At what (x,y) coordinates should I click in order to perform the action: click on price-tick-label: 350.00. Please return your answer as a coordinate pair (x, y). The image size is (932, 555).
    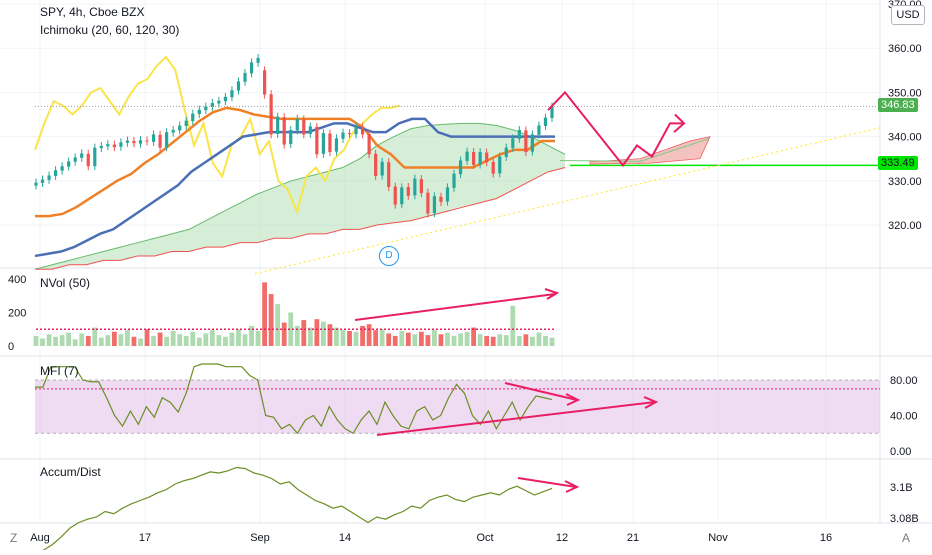
    Looking at the image, I should click on (905, 93).